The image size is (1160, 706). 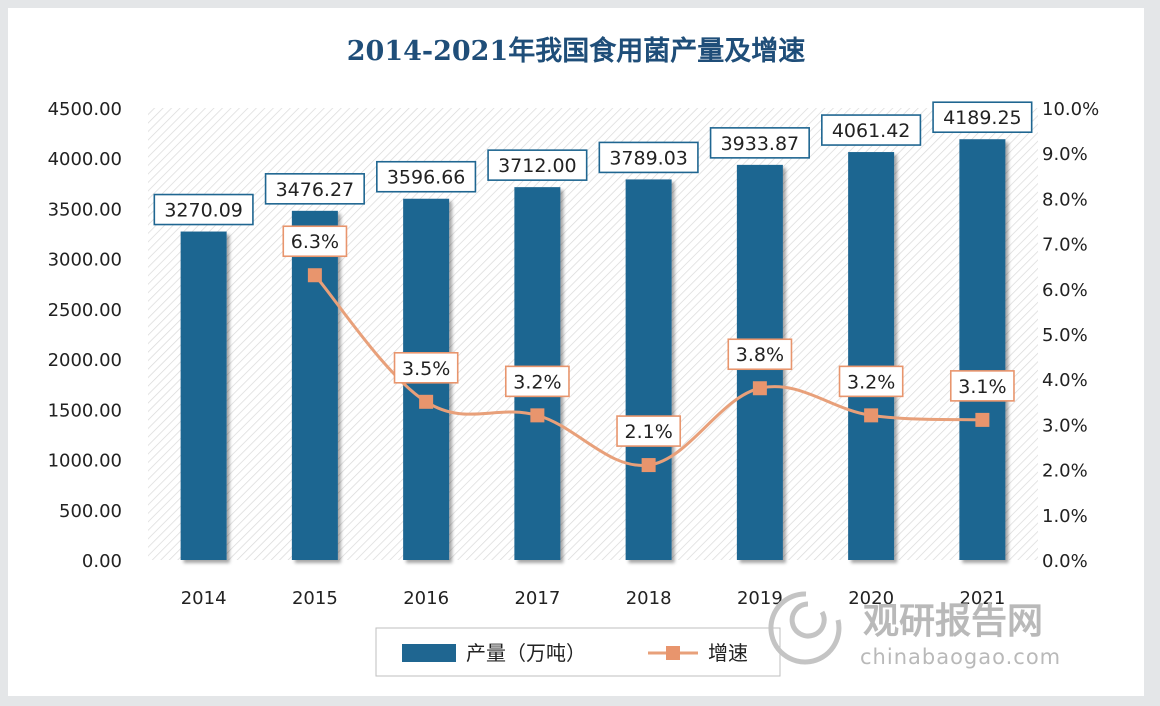 What do you see at coordinates (982, 349) in the screenshot?
I see `bar-2021` at bounding box center [982, 349].